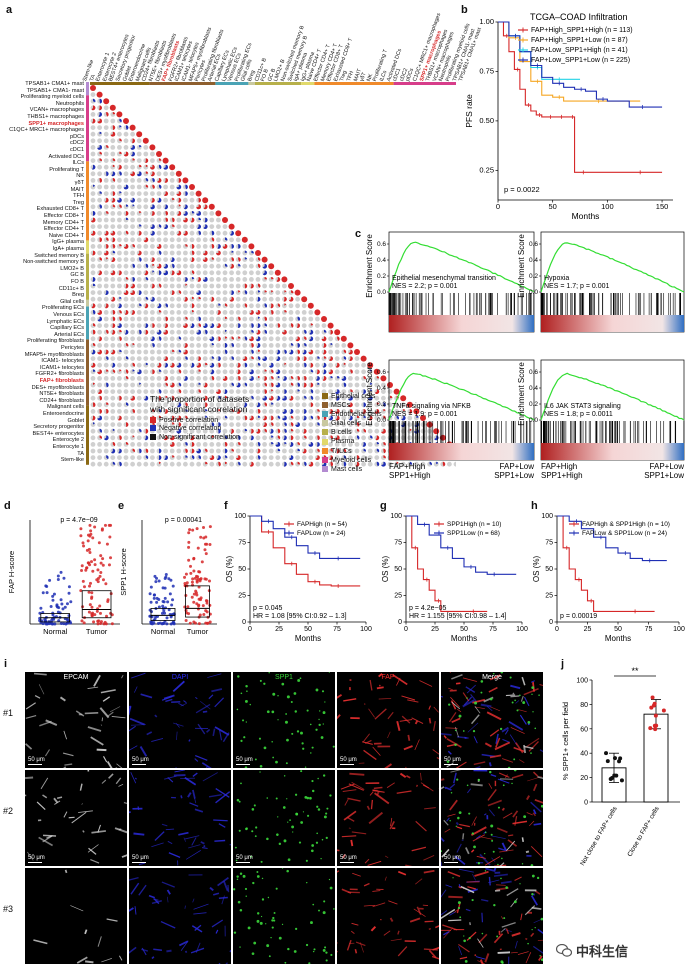  I want to click on panel-f-label: f, so click(226, 506).